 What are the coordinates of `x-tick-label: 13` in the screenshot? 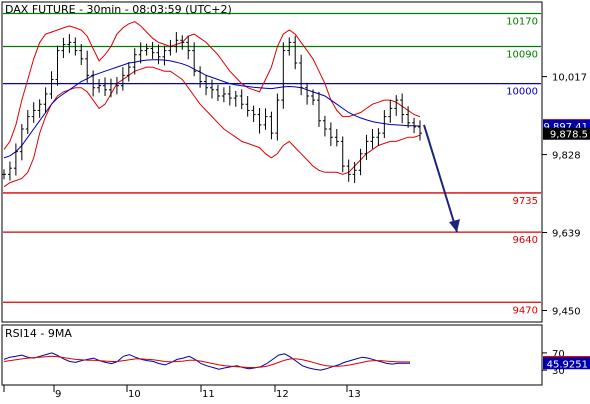 It's located at (354, 394).